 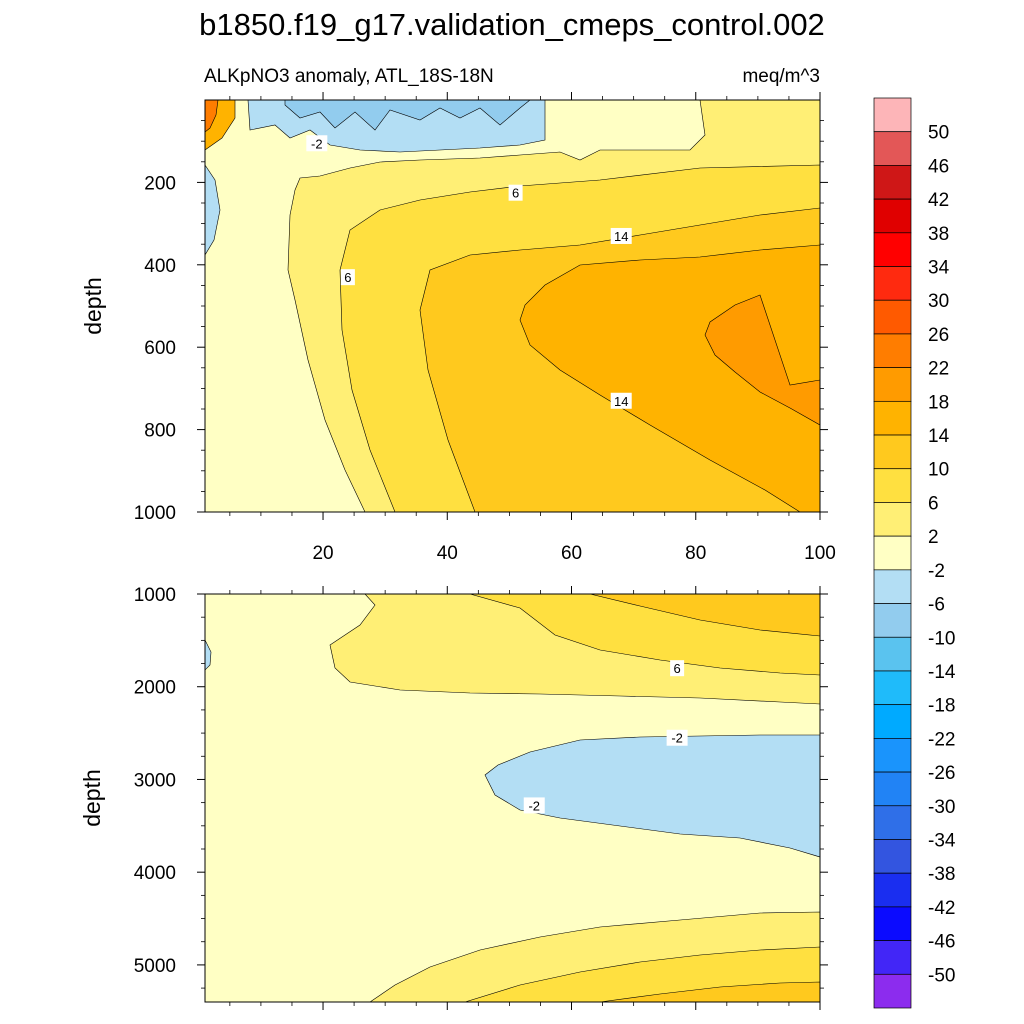 I want to click on colorbar-label: 10, so click(x=938, y=470).